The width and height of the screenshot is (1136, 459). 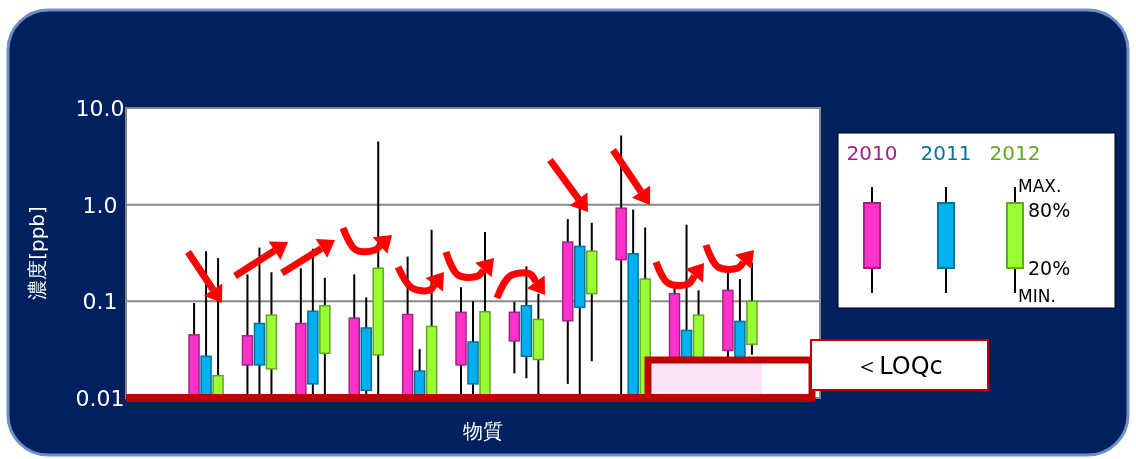 What do you see at coordinates (899, 366) in the screenshot?
I see `text: ＜LOQc` at bounding box center [899, 366].